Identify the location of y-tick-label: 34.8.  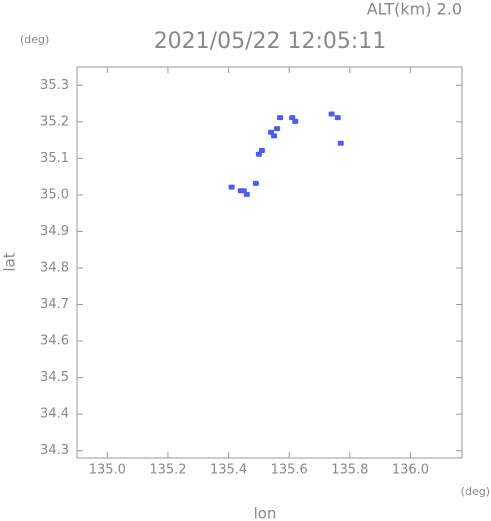
(54, 267).